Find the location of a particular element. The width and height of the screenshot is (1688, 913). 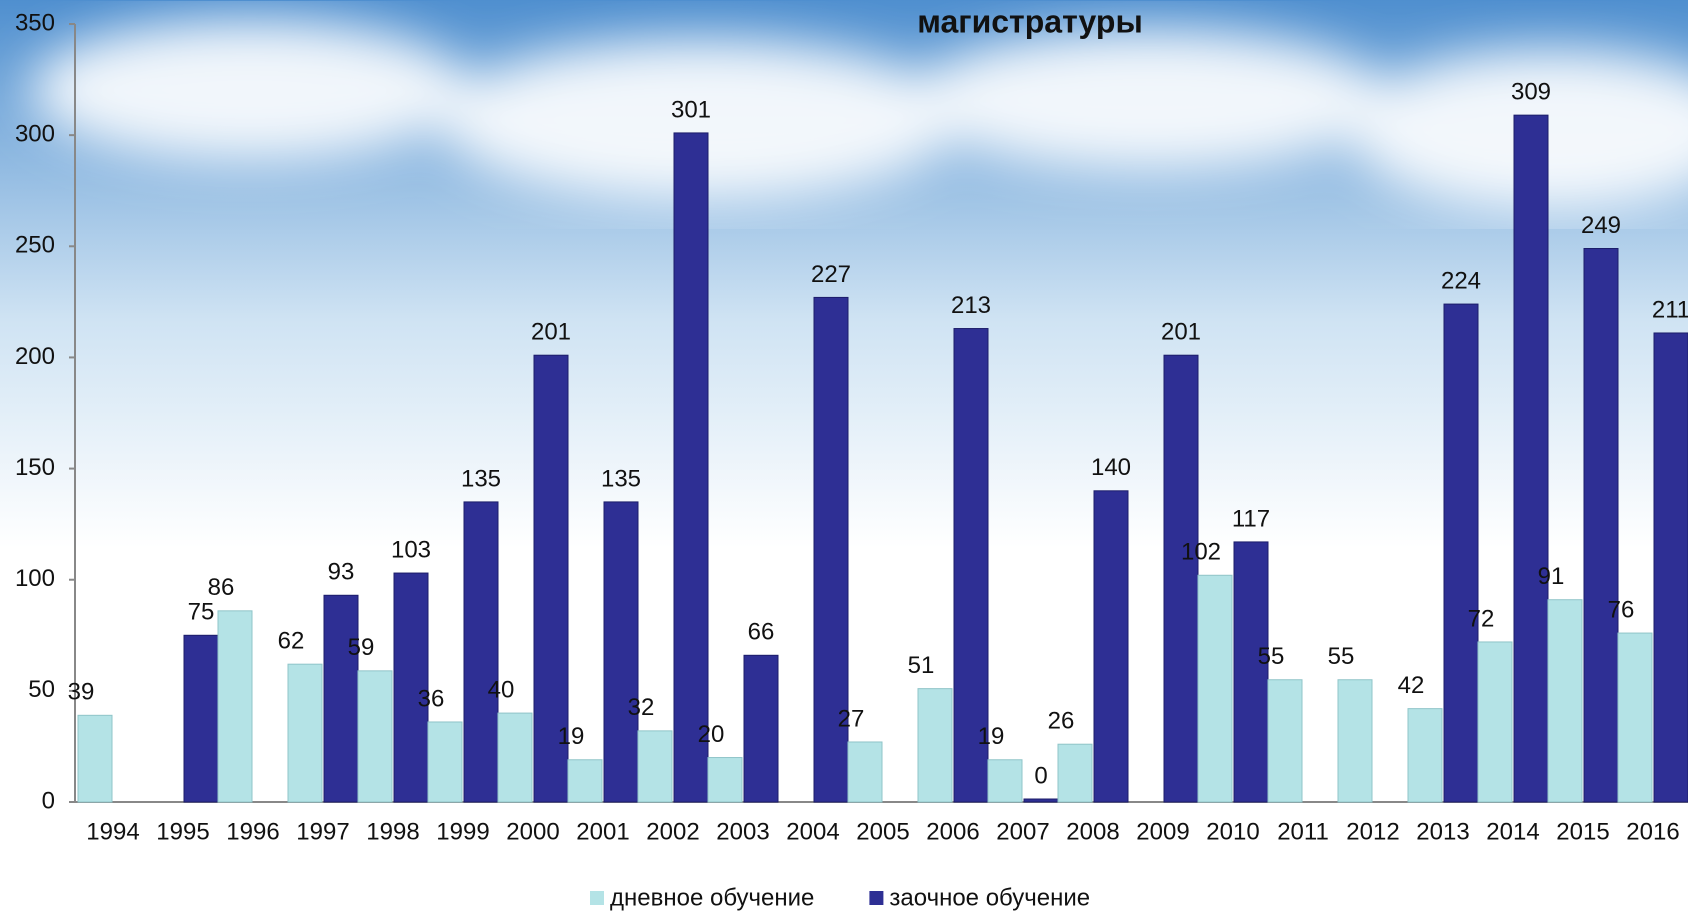

y-tick-label: 0 is located at coordinates (48, 800).